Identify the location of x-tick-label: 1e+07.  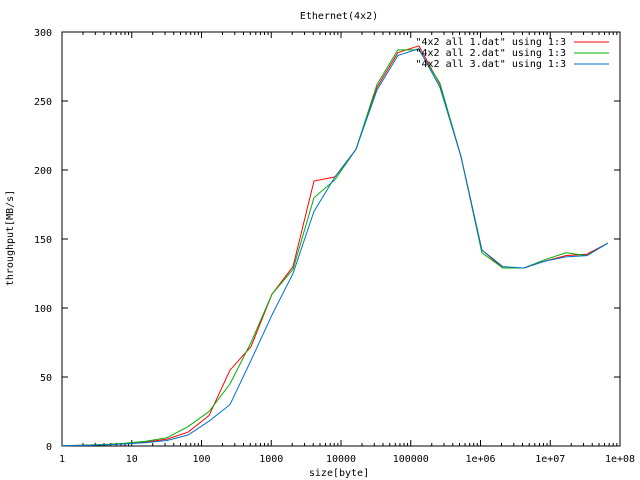
(550, 459).